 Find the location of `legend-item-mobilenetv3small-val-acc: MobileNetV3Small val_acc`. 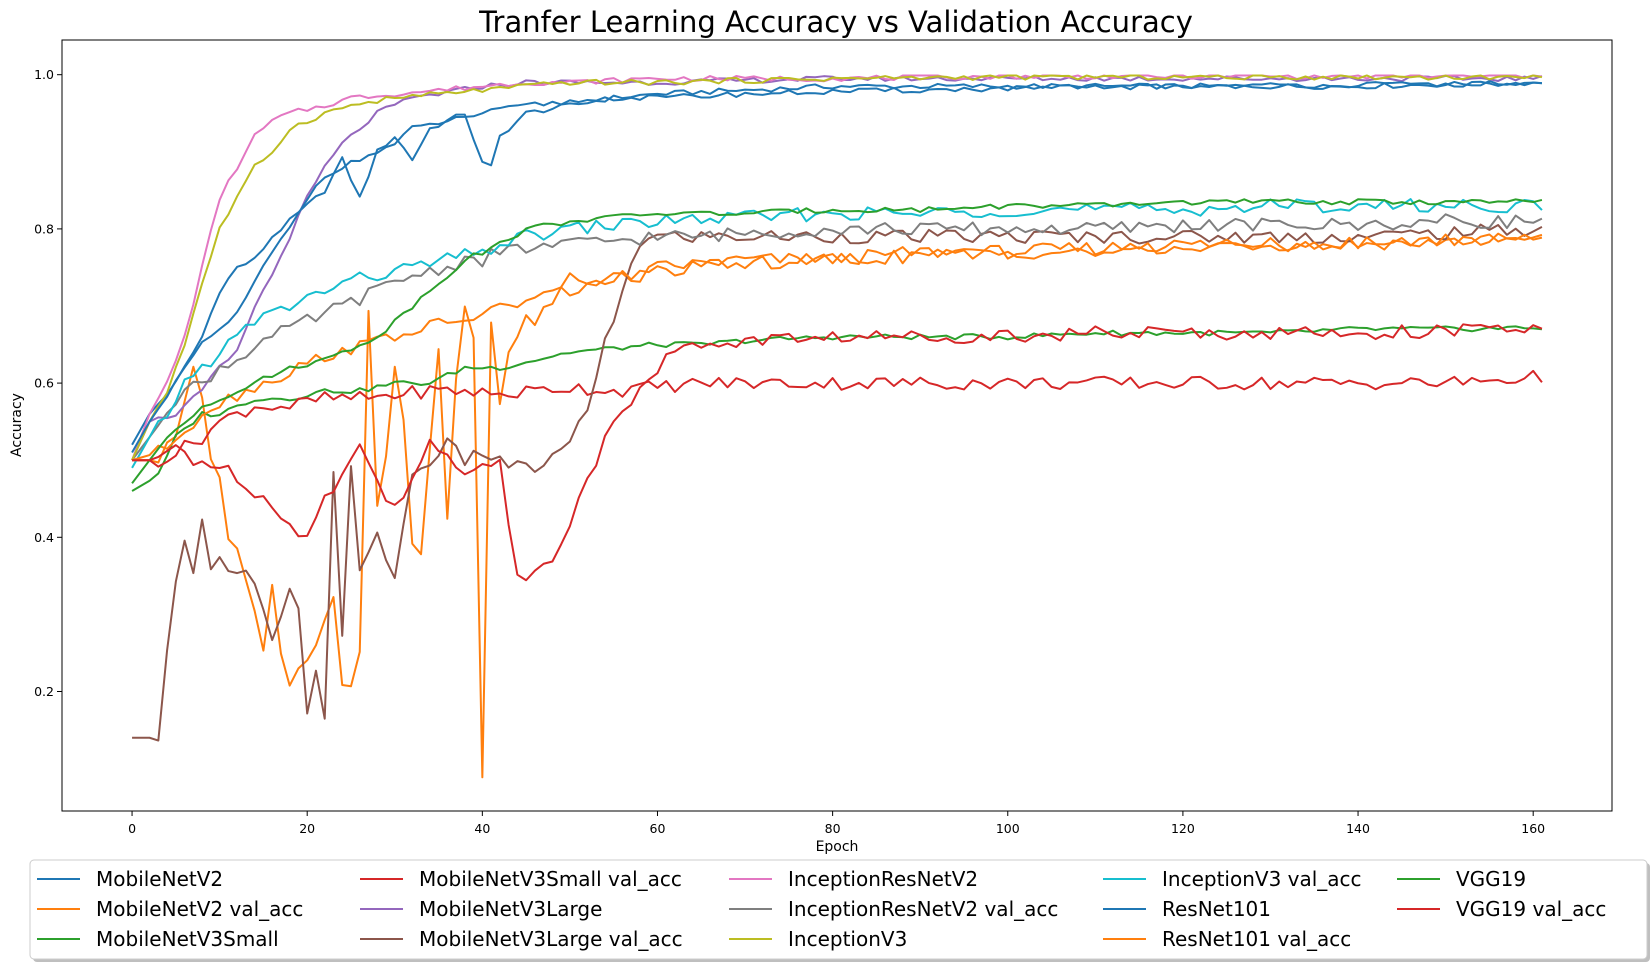

legend-item-mobilenetv3small-val-acc: MobileNetV3Small val_acc is located at coordinates (521, 879).